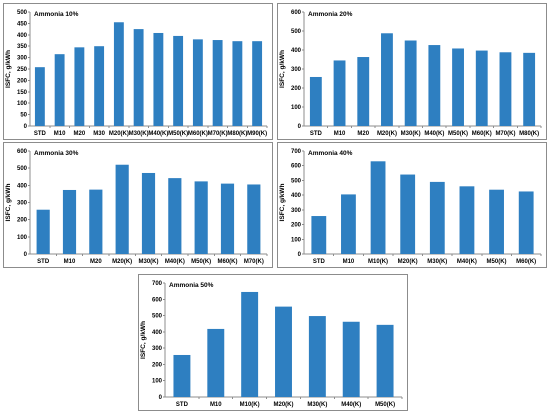  What do you see at coordinates (99, 134) in the screenshot?
I see `x-tick-label: M30` at bounding box center [99, 134].